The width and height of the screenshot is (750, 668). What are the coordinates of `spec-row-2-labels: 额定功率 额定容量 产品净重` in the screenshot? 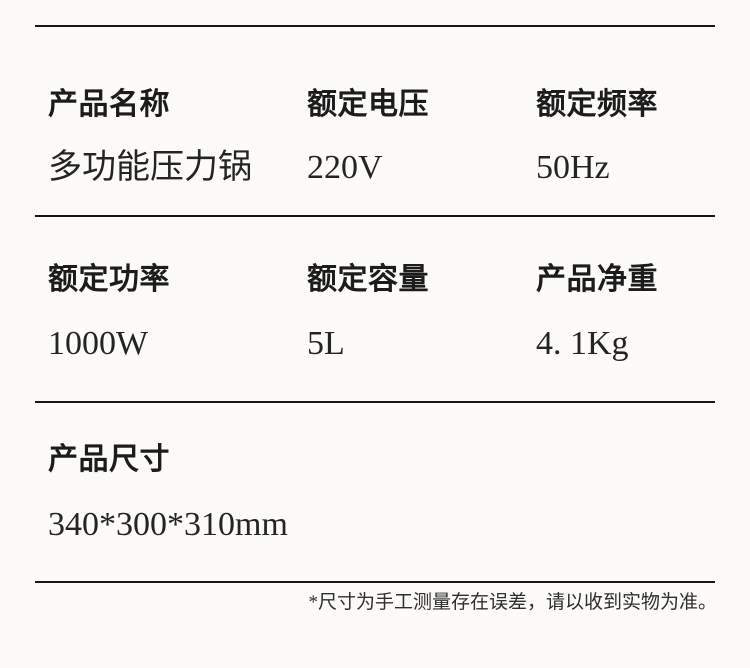 It's located at (399, 280).